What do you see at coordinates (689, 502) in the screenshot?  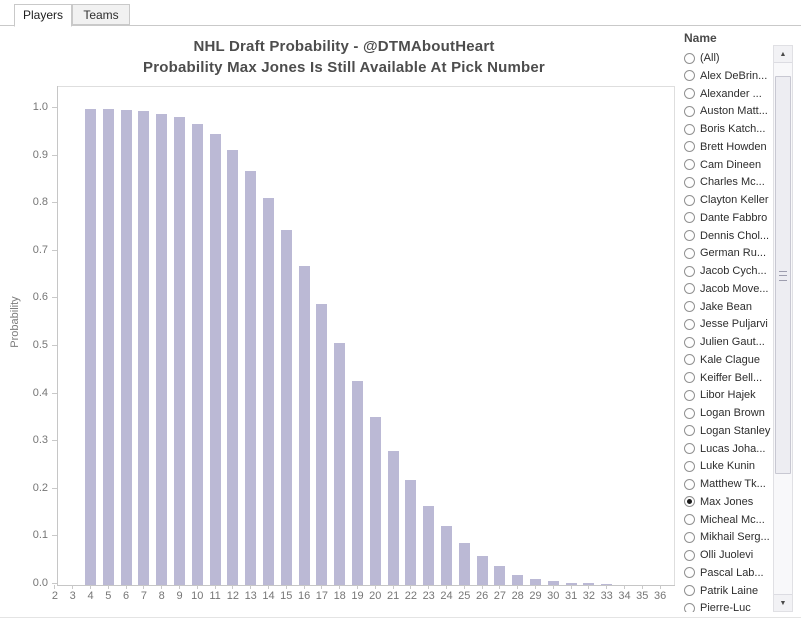 I see `radio-selected-icon` at bounding box center [689, 502].